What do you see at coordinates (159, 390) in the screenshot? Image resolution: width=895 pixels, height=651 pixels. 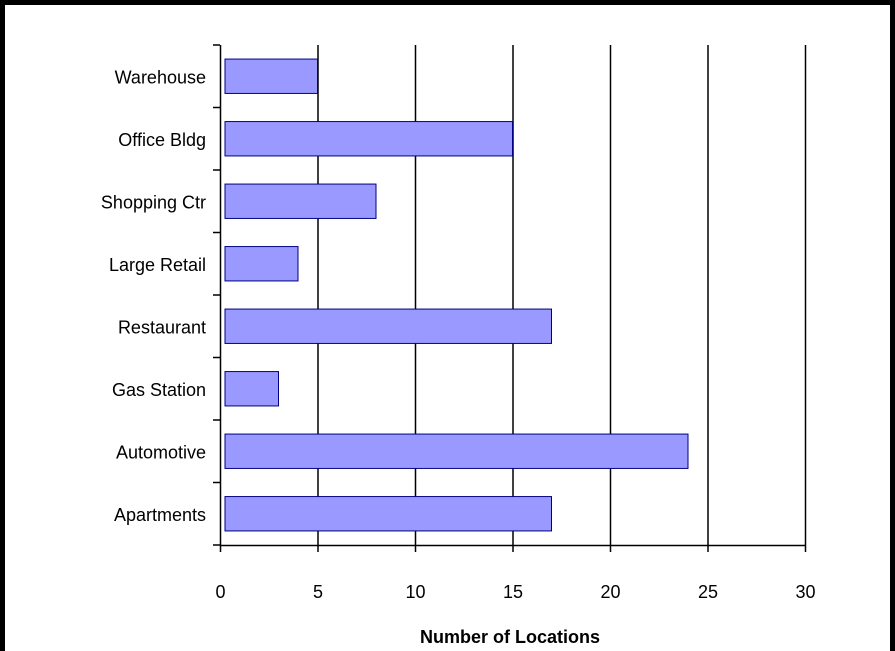 I see `y-tick-label: Gas Station` at bounding box center [159, 390].